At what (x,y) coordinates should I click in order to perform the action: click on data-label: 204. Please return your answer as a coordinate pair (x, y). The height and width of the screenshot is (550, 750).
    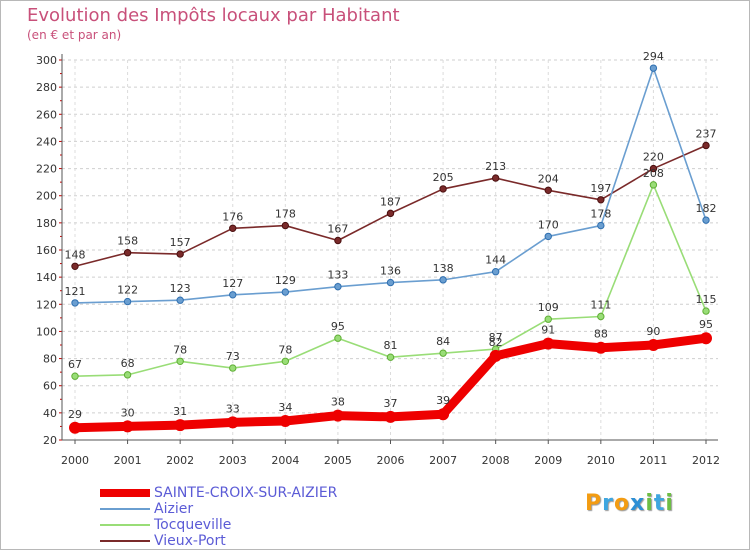
    Looking at the image, I should click on (548, 178).